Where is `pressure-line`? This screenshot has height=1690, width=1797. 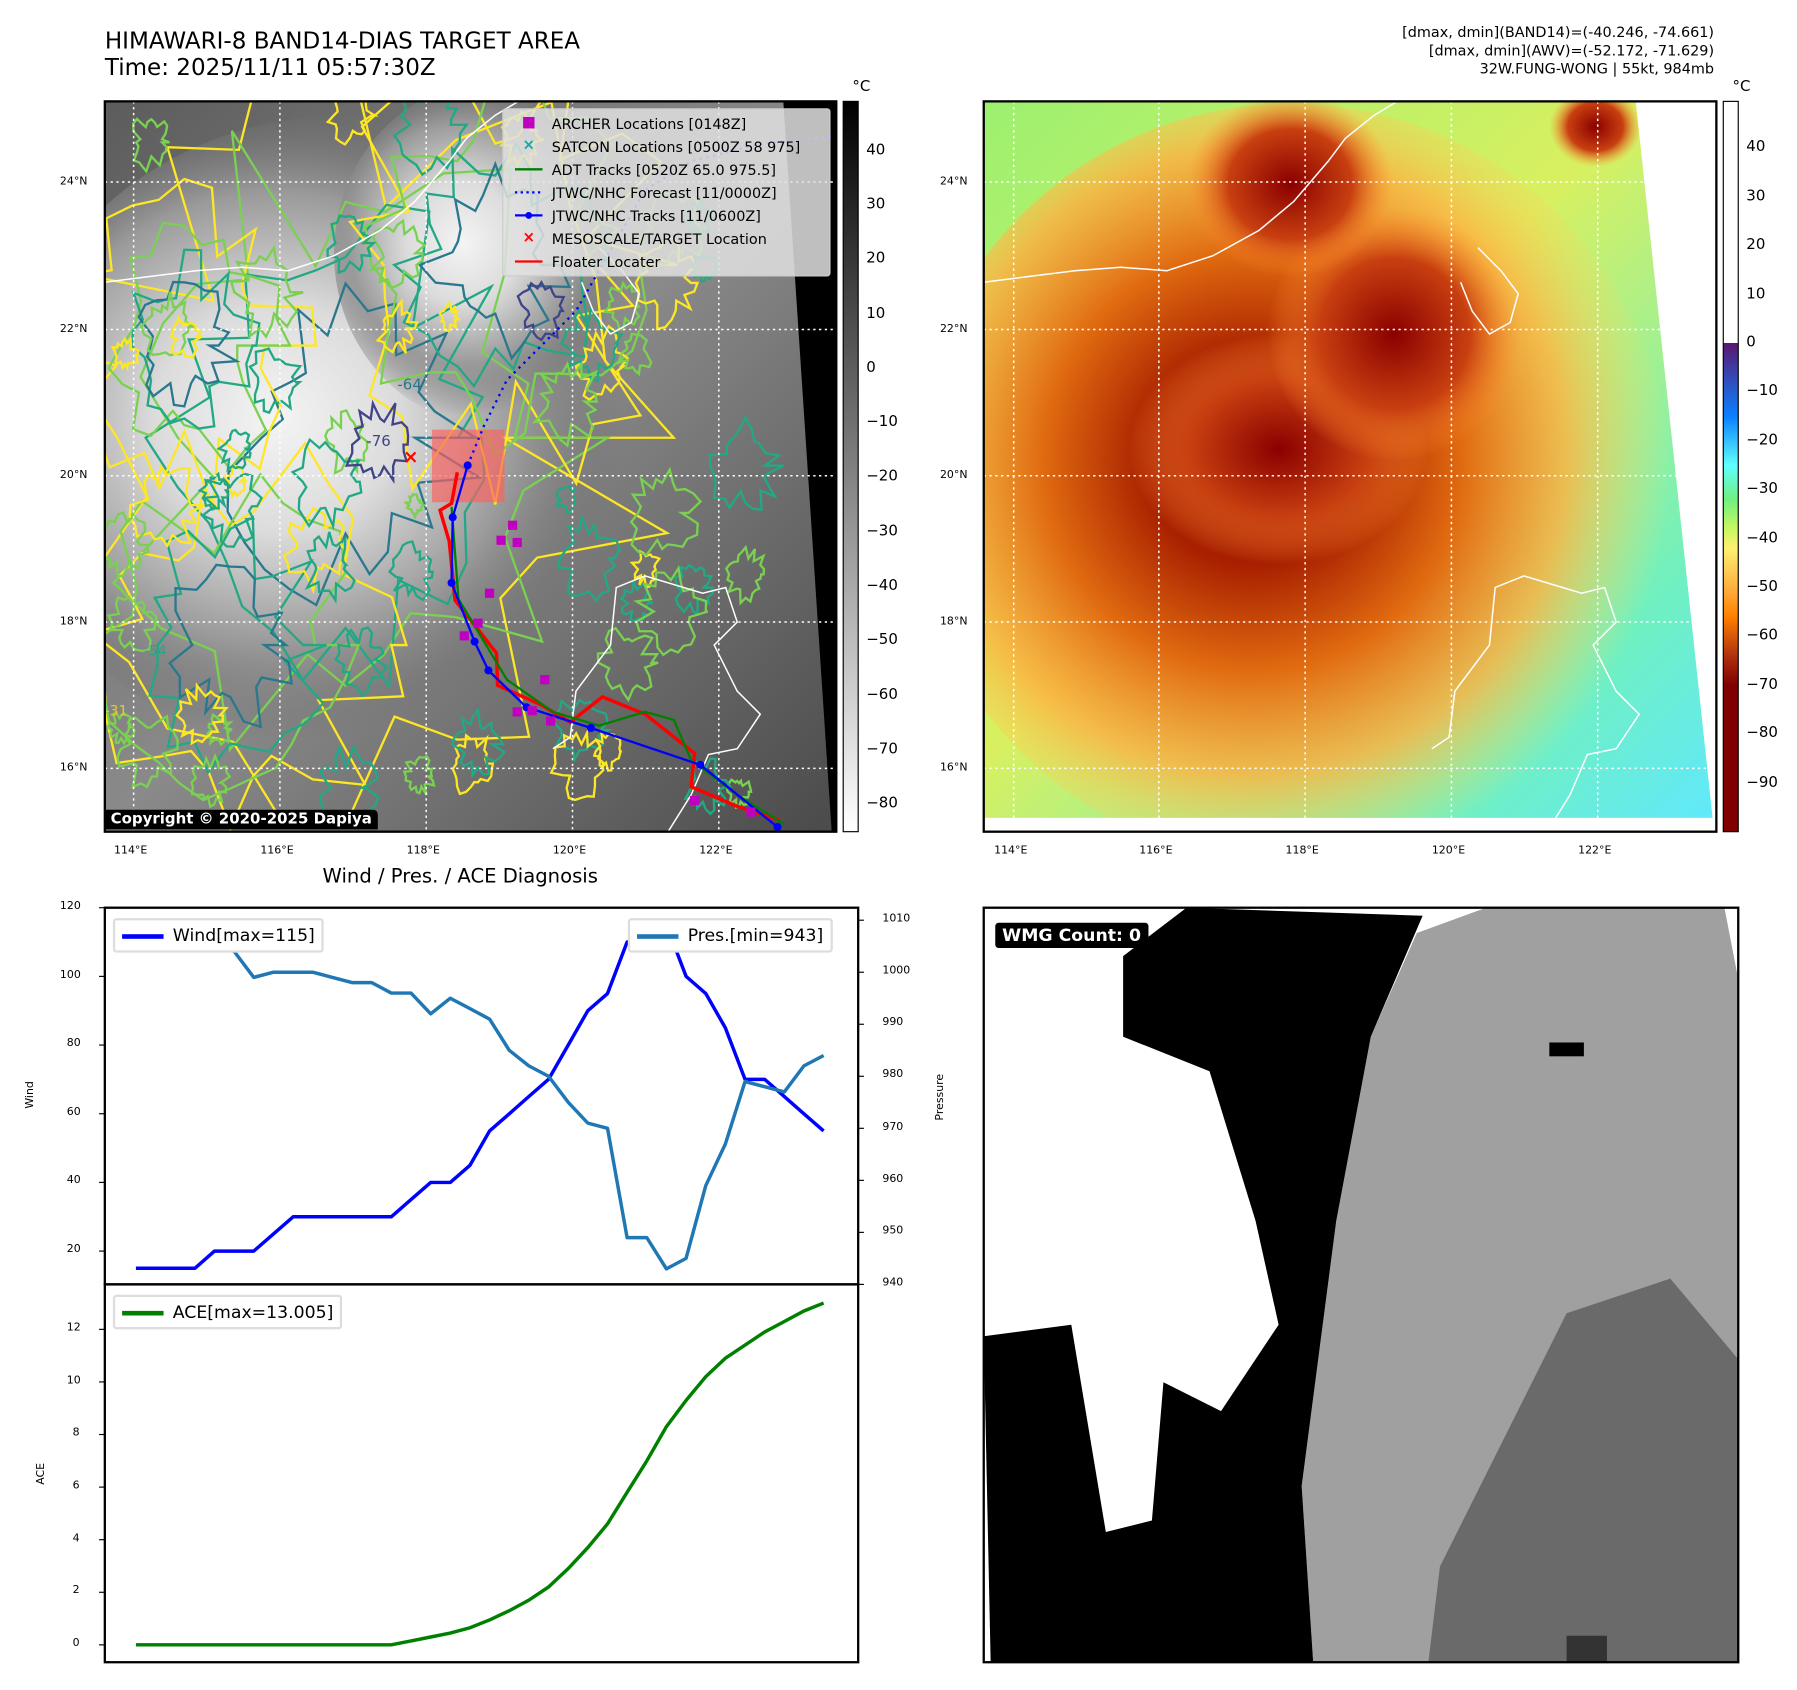 pressure-line is located at coordinates (479, 1097).